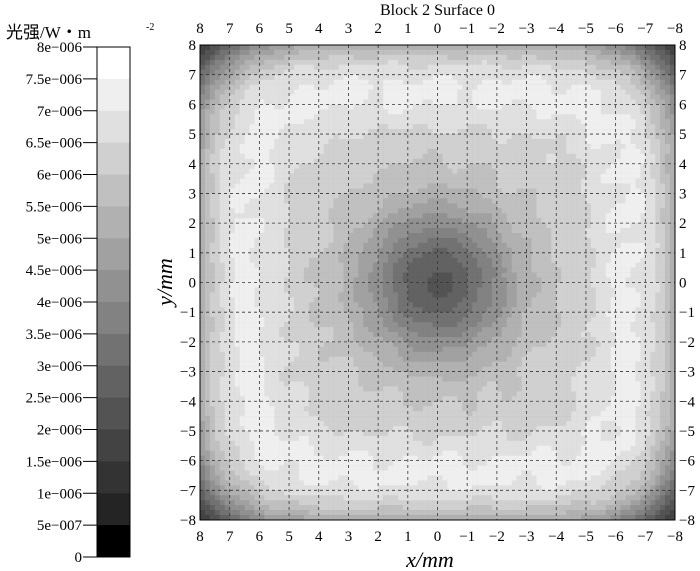  Describe the element at coordinates (54, 462) in the screenshot. I see `colorbar-label: 1.5e−006` at that location.